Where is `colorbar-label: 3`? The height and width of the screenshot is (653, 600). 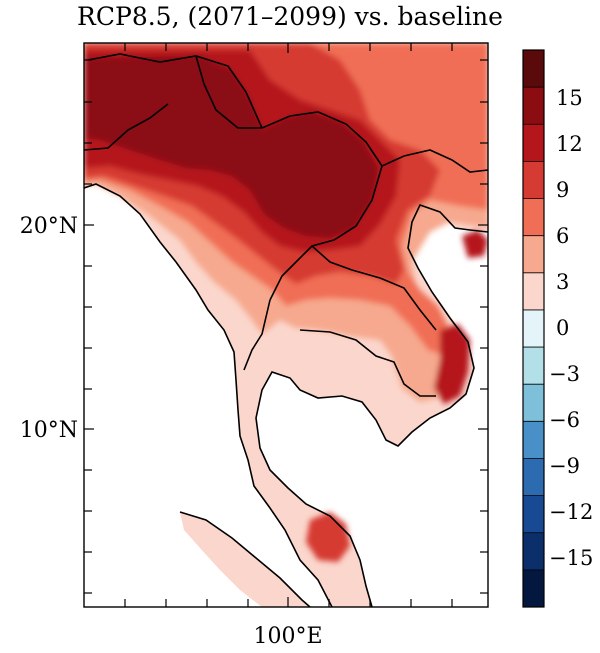
colorbar-label: 3 is located at coordinates (562, 282).